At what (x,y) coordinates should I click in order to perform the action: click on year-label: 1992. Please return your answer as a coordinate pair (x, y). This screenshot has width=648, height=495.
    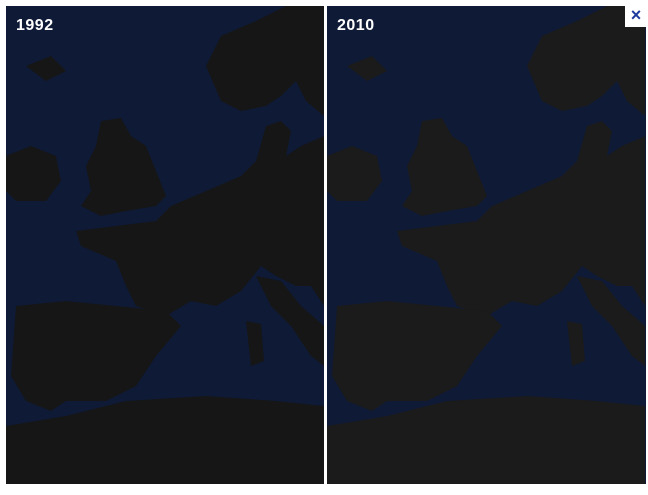
    Looking at the image, I should click on (35, 25).